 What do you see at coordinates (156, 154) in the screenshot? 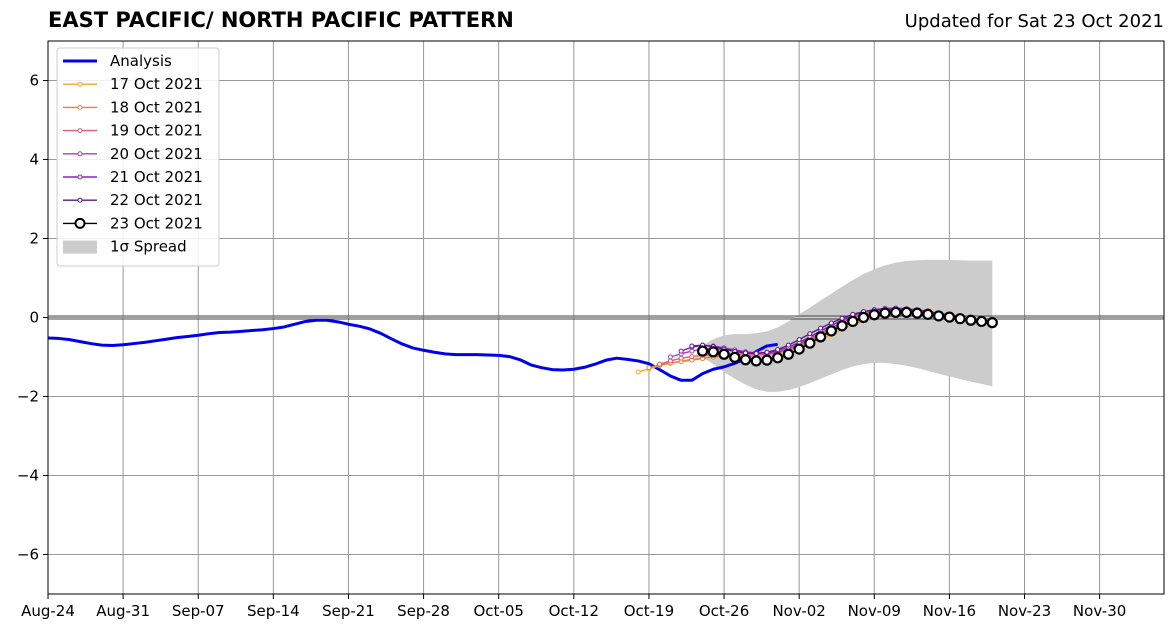
I see `legend-label: 20 Oct 2021` at bounding box center [156, 154].